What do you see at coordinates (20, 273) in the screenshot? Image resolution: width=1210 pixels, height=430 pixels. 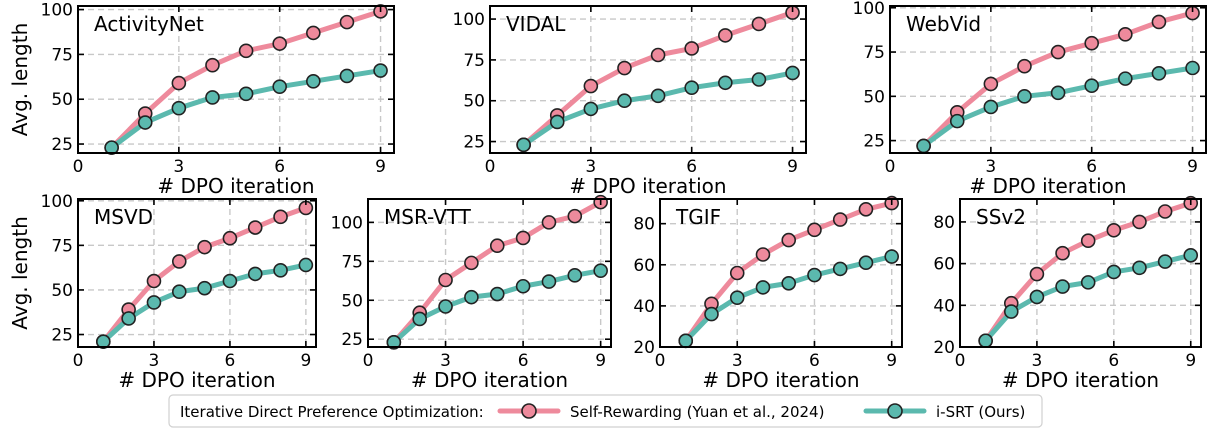 I see `y-axis-title: Avg. length` at bounding box center [20, 273].